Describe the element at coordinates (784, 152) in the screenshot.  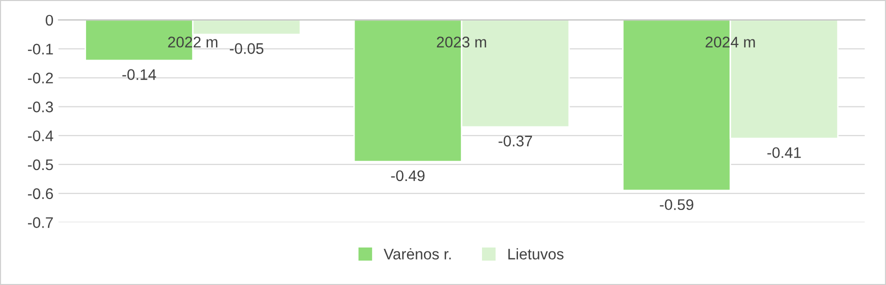
I see `data-label: -0.41` at that location.